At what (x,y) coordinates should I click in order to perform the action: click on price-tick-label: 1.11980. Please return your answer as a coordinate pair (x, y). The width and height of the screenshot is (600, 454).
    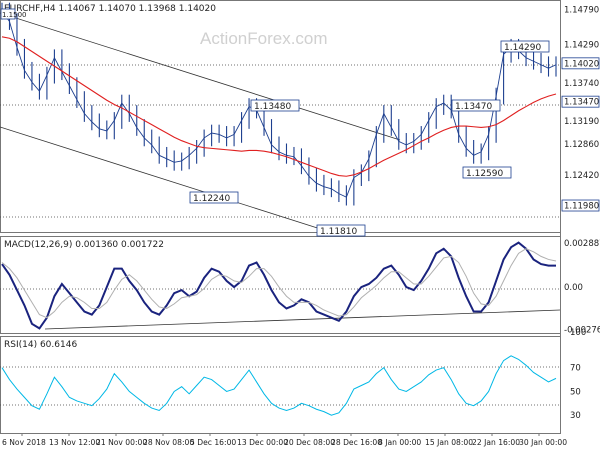
    Looking at the image, I should click on (581, 207).